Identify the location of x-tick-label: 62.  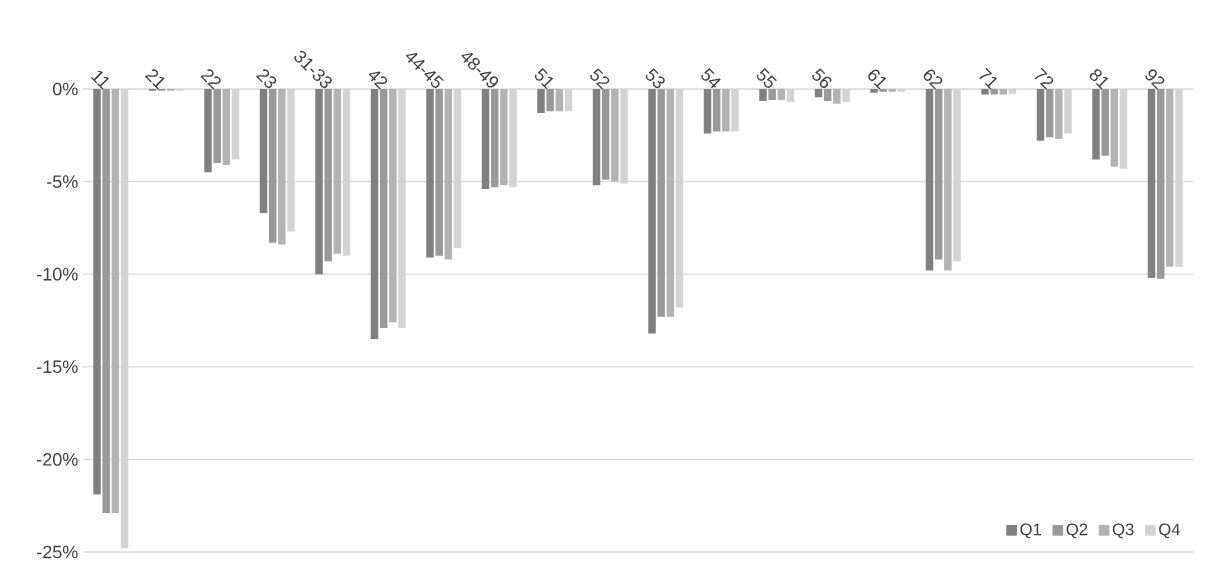
(933, 79).